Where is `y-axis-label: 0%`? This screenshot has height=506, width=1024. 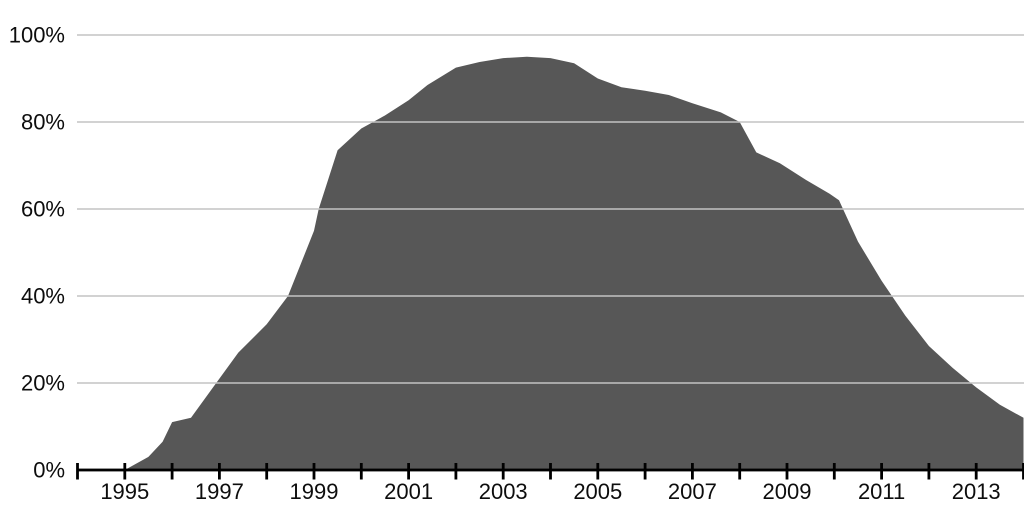
y-axis-label: 0% is located at coordinates (49, 470).